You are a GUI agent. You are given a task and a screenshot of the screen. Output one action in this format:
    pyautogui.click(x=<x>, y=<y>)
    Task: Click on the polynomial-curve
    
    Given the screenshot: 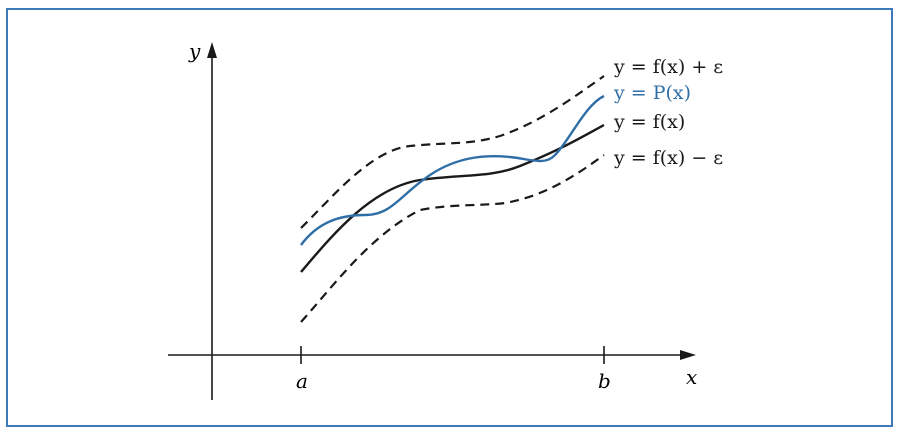 What is the action you would take?
    pyautogui.click(x=452, y=170)
    